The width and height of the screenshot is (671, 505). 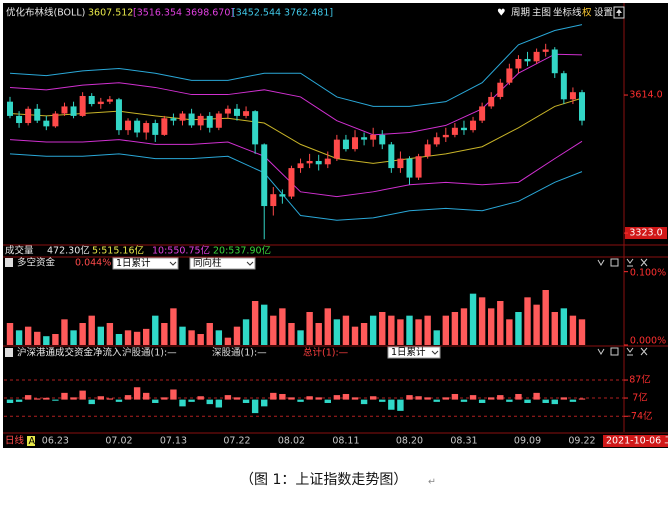 I want to click on toolbar-button: 权, so click(x=587, y=13).